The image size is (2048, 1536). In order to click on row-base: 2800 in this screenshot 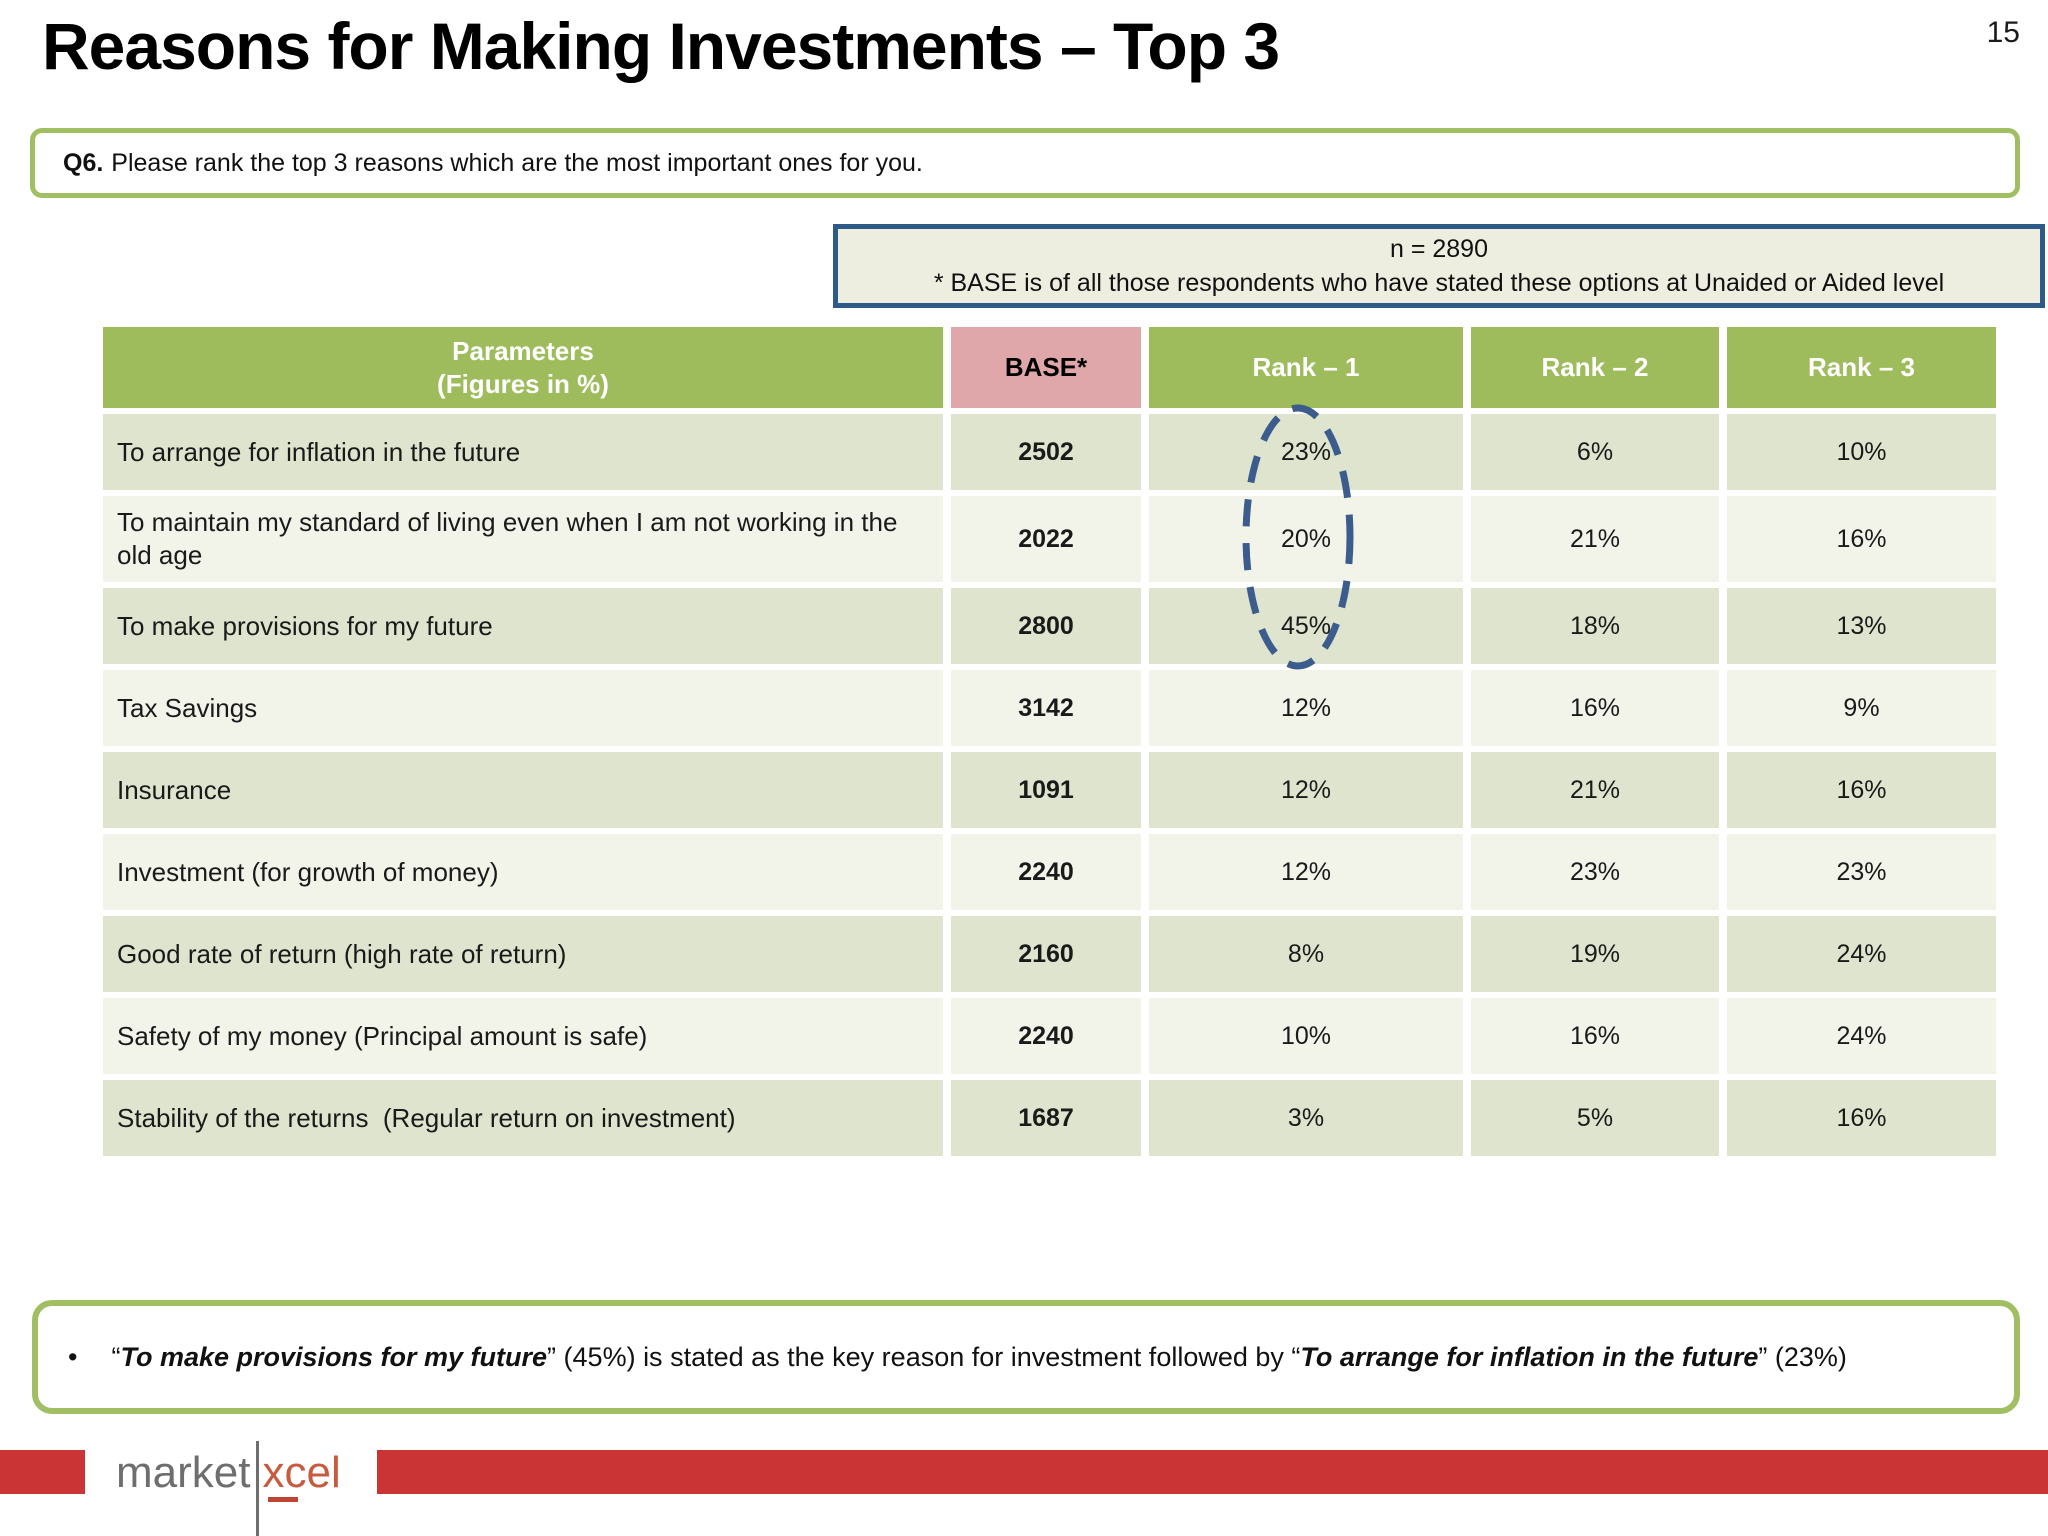, I will do `click(1046, 626)`.